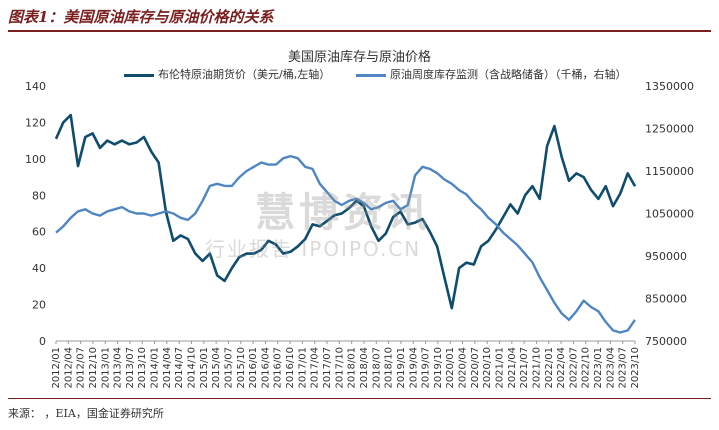 This screenshot has width=719, height=430. Describe the element at coordinates (666, 256) in the screenshot. I see `y-right-tick-label: 950000` at that location.